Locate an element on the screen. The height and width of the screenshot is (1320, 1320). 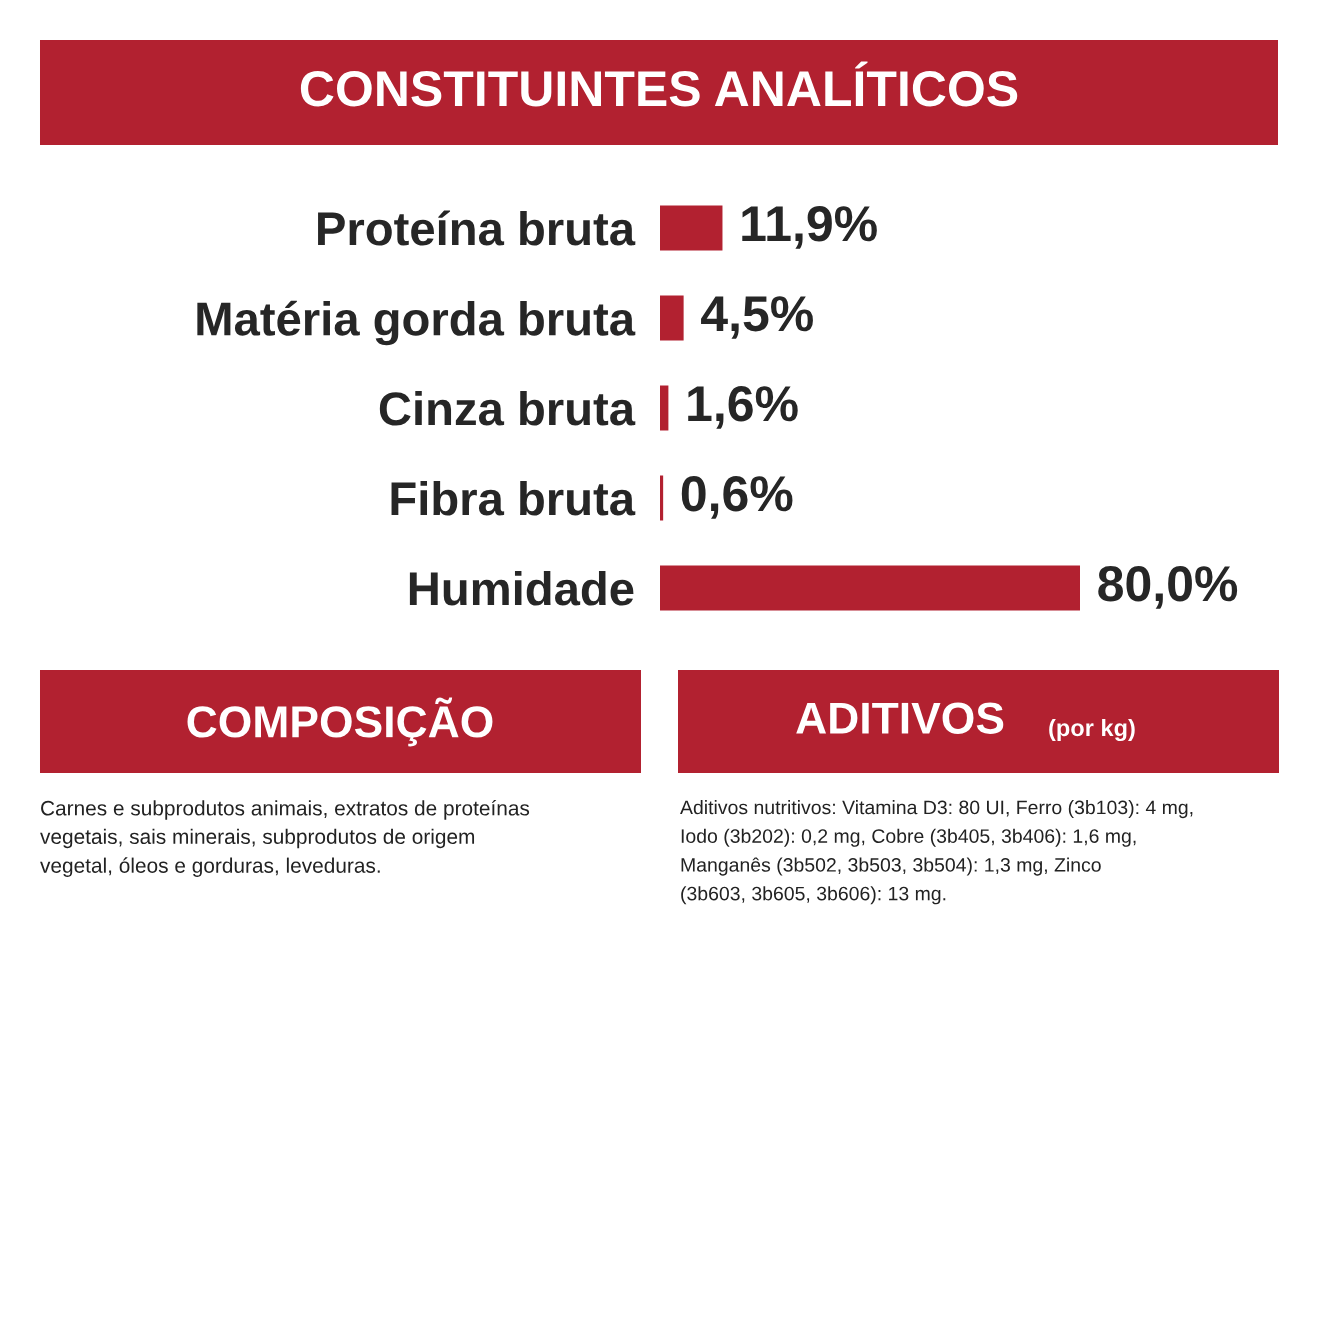
text: Carnes e subprodutos animais, extratos de proteínas vegetais, sais minerais, subprodutos de origem vegetal, óleos e gorduras, leveduras. is located at coordinates (285, 839).